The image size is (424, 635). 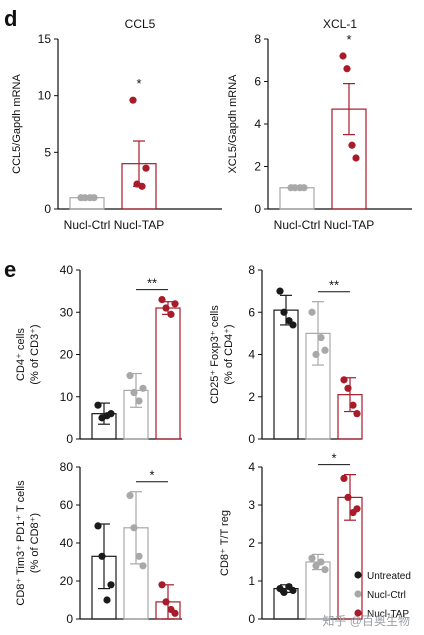 I want to click on legend-marker-nucl_ctrl, so click(x=358, y=594).